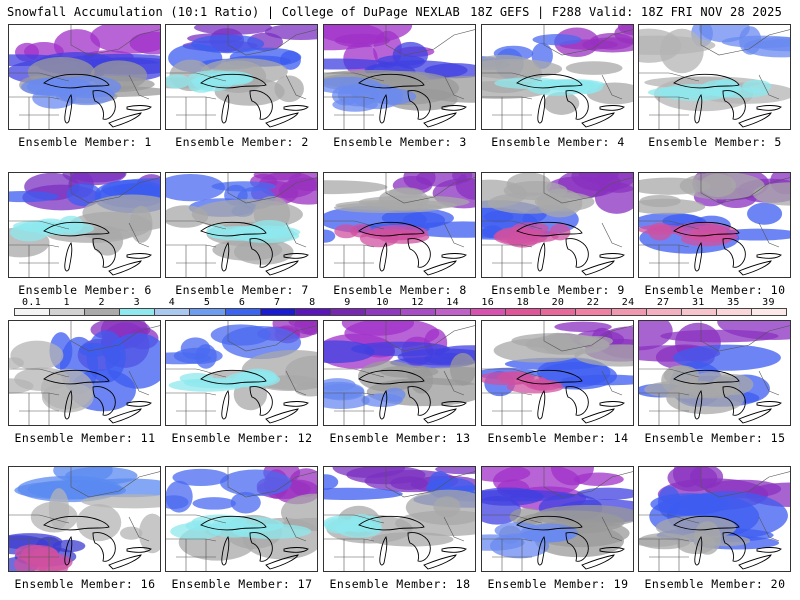  What do you see at coordinates (136, 302) in the screenshot?
I see `scale-label: 3` at bounding box center [136, 302].